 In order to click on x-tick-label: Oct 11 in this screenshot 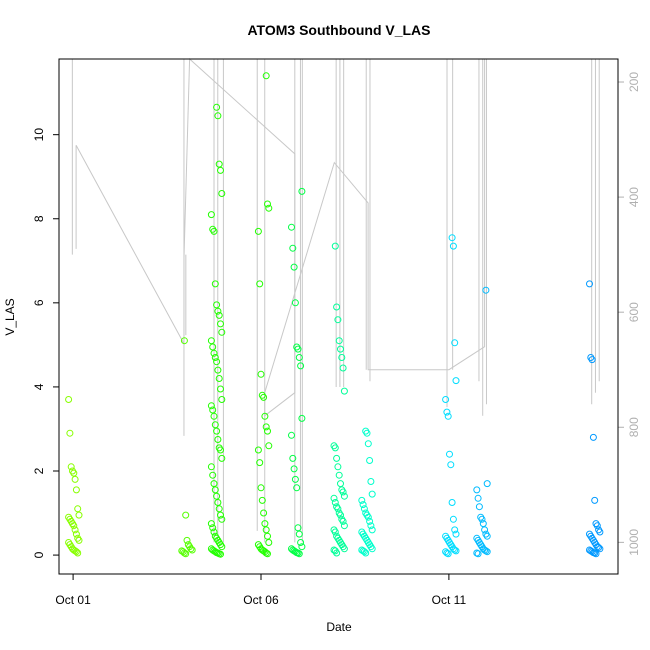, I will do `click(449, 600)`.